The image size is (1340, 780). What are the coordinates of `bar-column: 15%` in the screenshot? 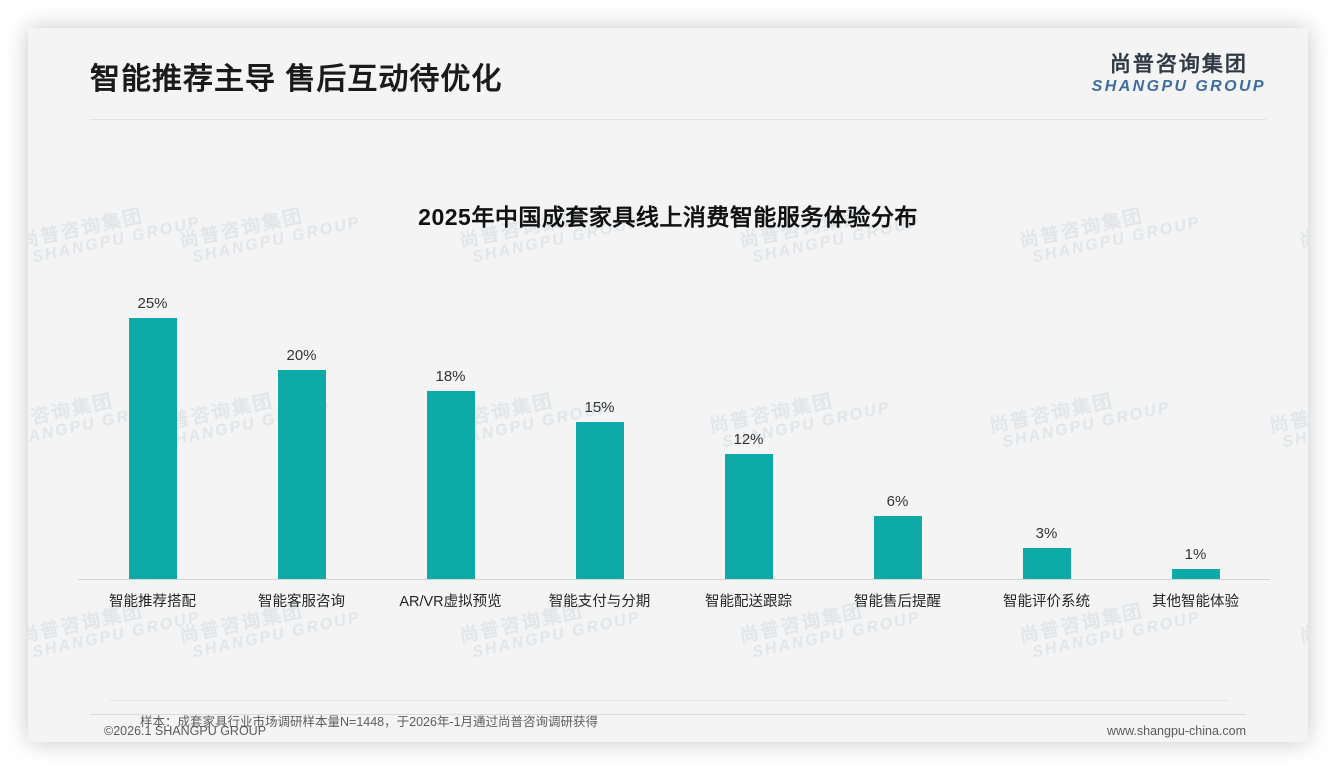 It's located at (599, 429).